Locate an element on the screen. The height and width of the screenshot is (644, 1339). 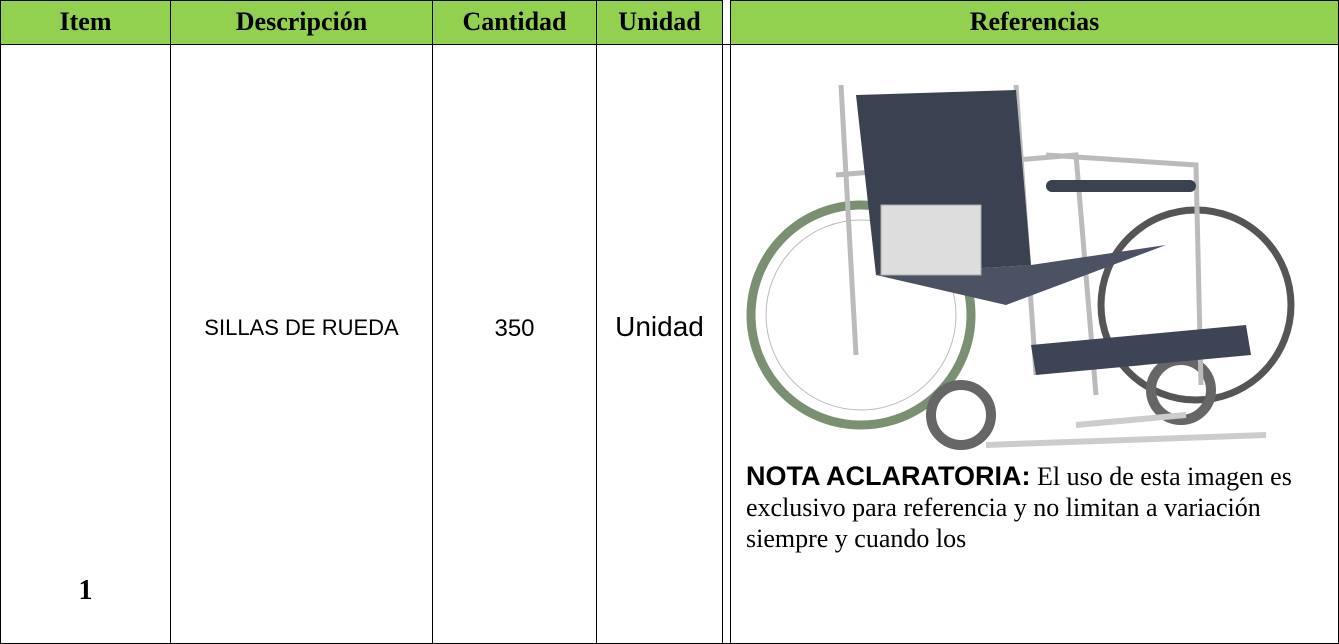
header-cell: Cantidad is located at coordinates (514, 22).